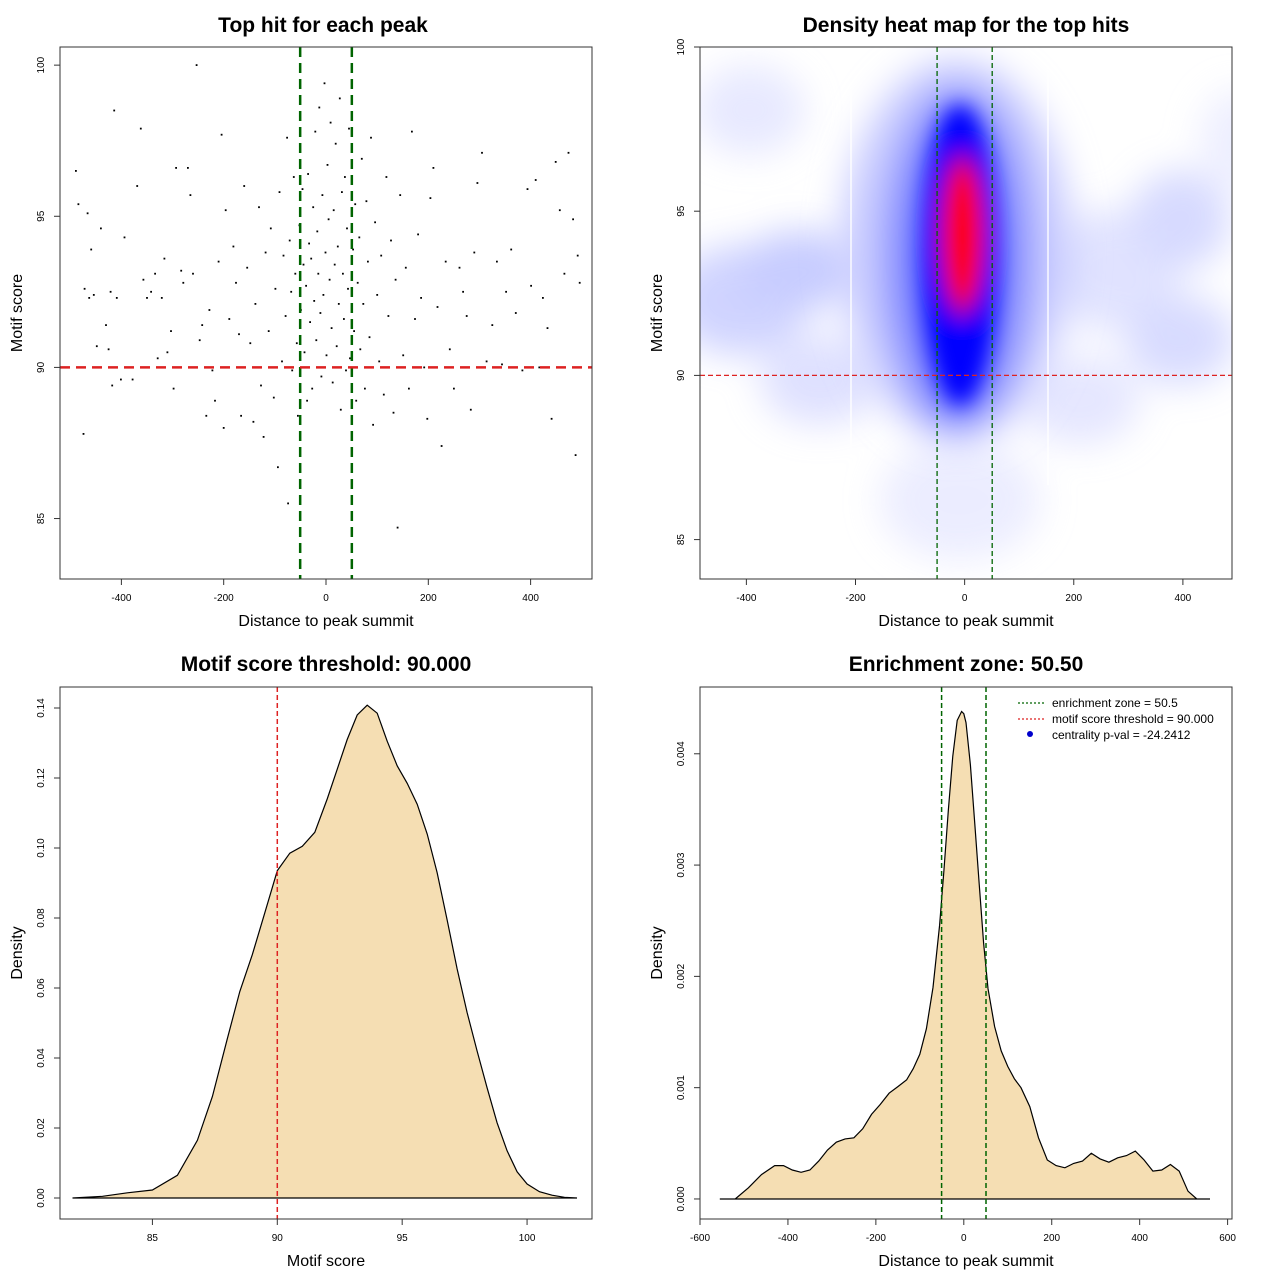 Image resolution: width=1280 pixels, height=1280 pixels. Describe the element at coordinates (278, 1238) in the screenshot. I see `x-tick-label: 90` at that location.